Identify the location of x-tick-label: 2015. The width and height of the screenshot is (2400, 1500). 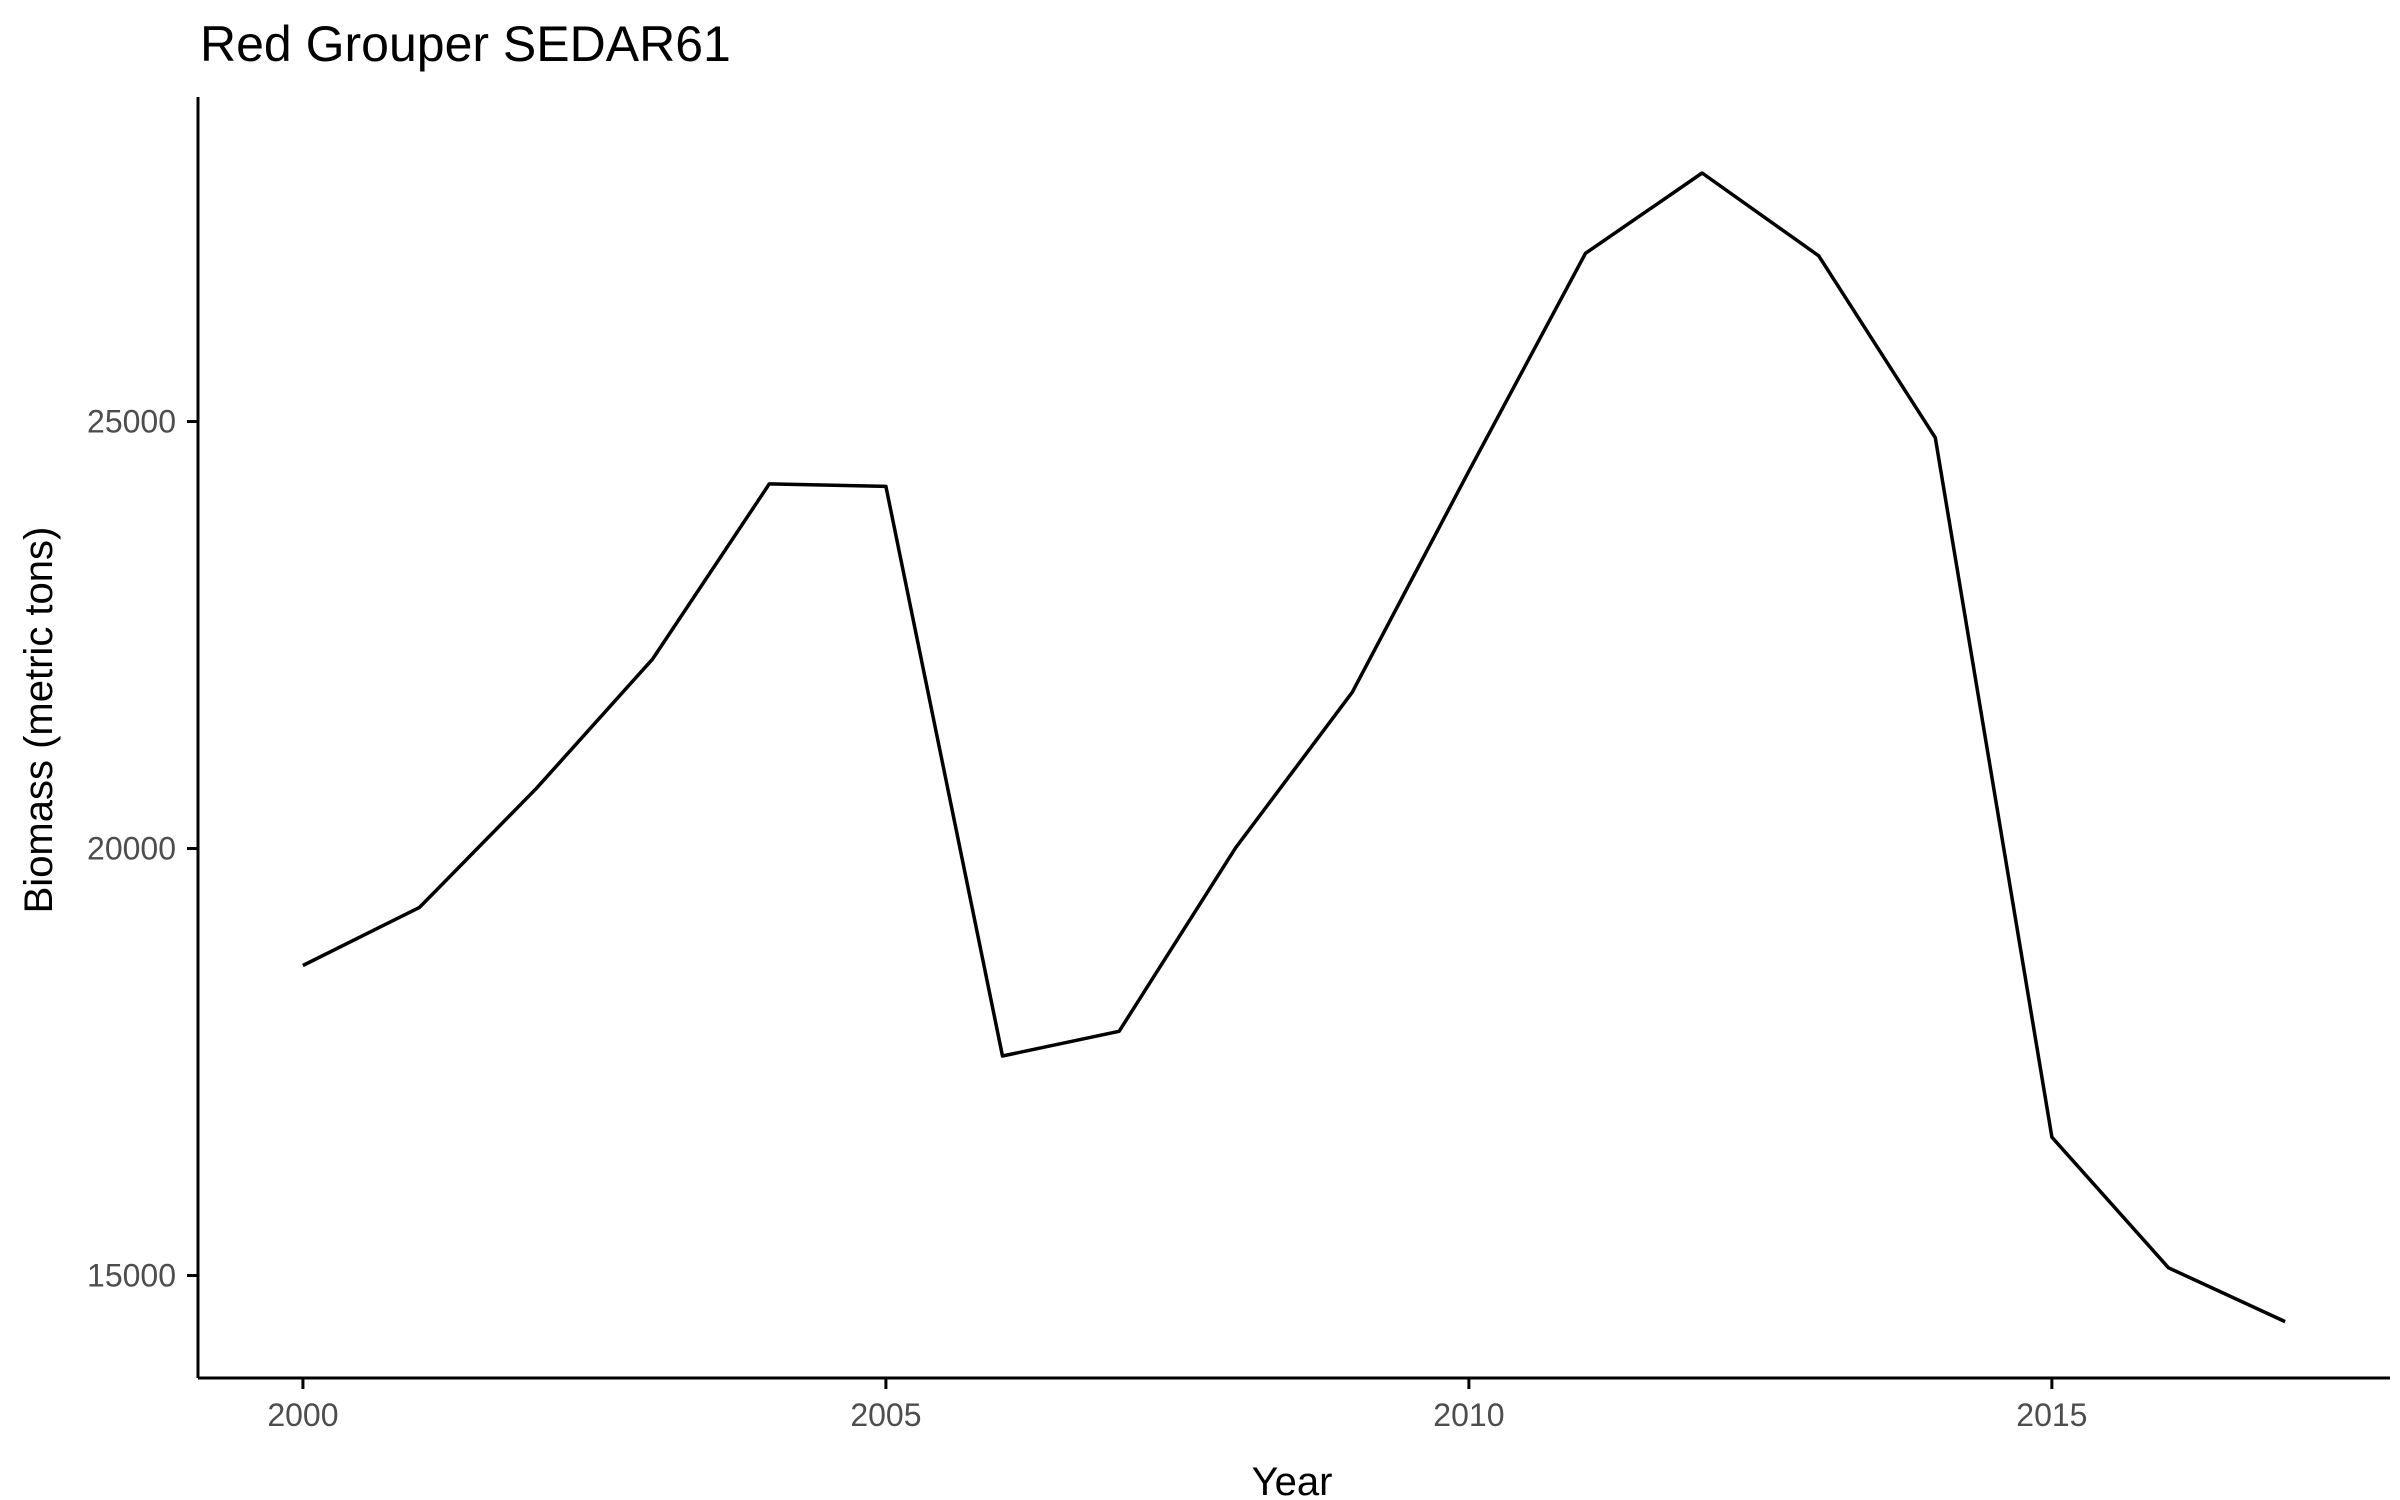
(2051, 1415).